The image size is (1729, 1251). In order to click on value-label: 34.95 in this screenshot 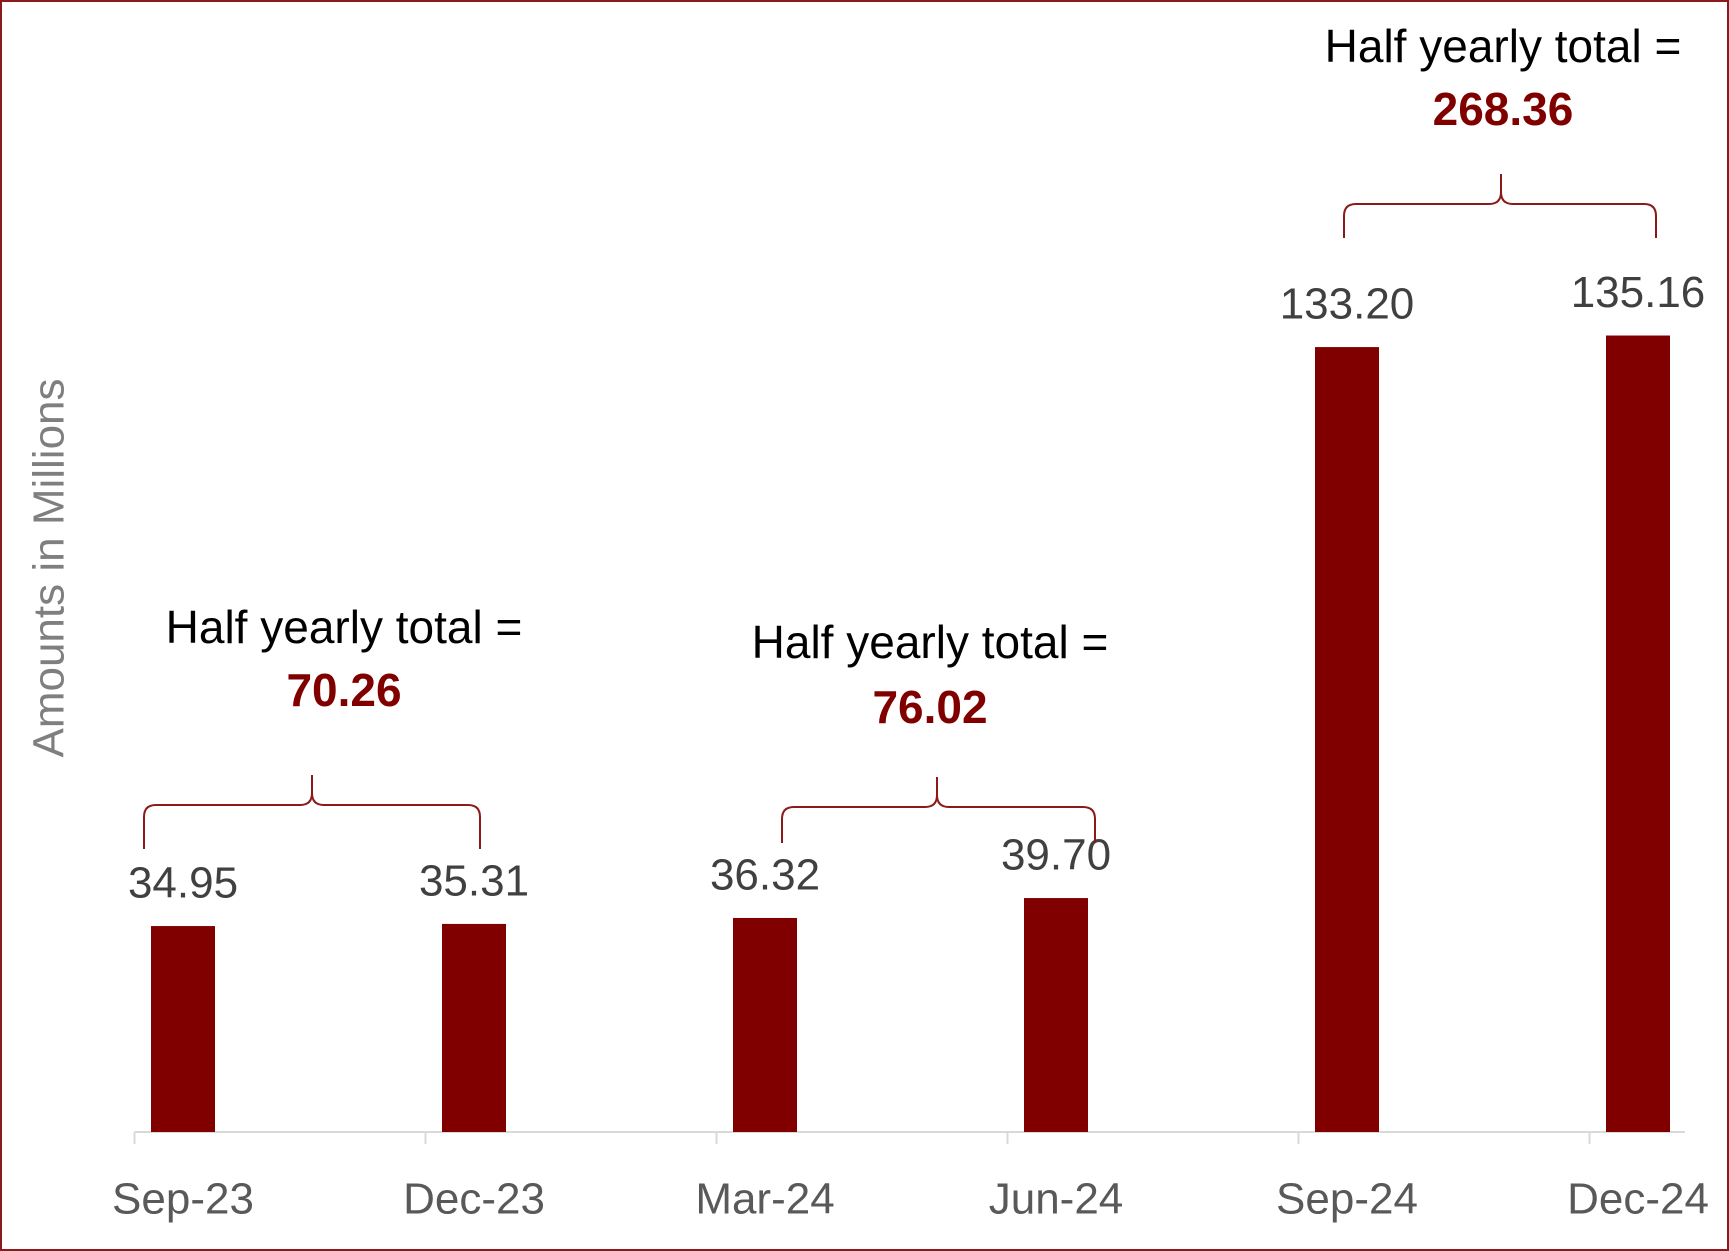, I will do `click(183, 883)`.